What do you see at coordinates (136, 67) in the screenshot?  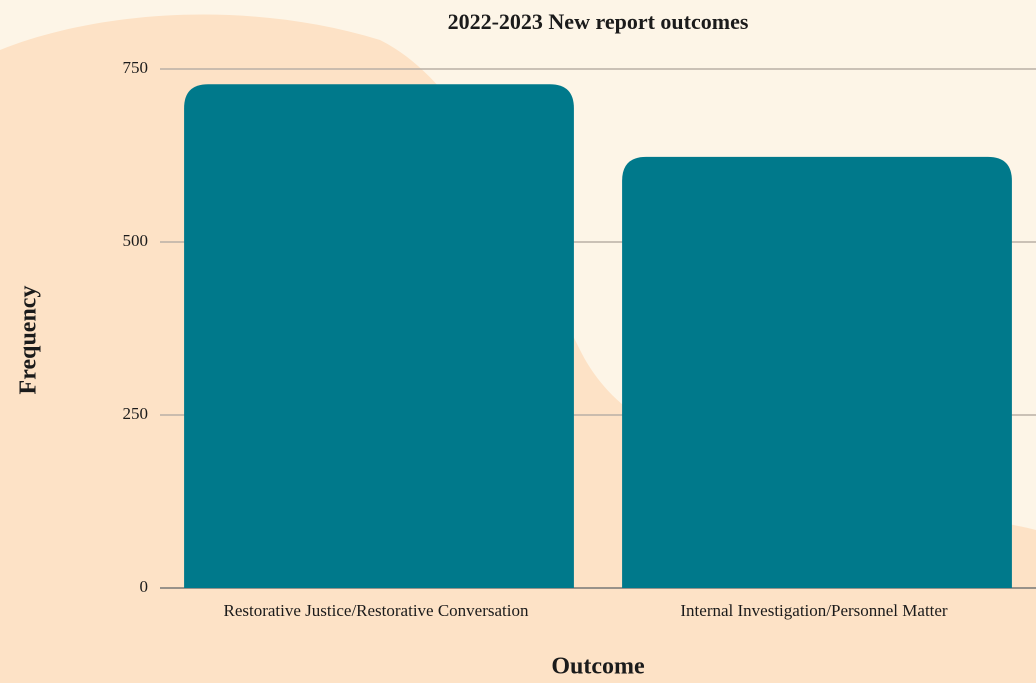 I see `y-tick-label: 750` at bounding box center [136, 67].